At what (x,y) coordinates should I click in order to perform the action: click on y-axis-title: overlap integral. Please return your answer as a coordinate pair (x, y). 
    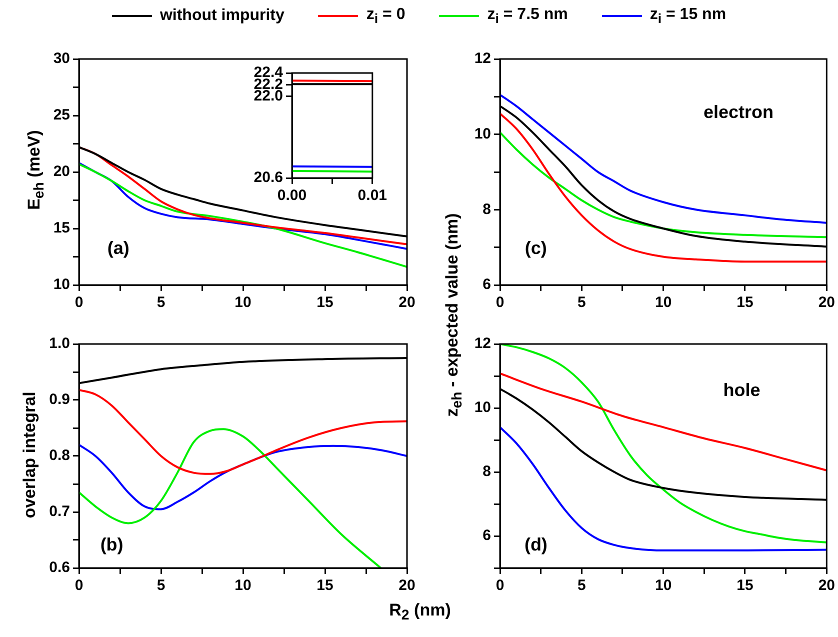
    Looking at the image, I should click on (30, 455).